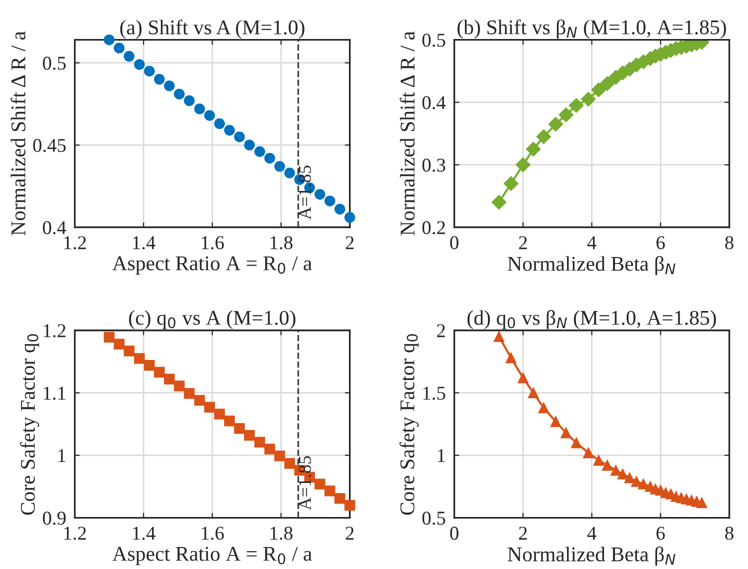  I want to click on y-tick-label: 1.5, so click(434, 393).